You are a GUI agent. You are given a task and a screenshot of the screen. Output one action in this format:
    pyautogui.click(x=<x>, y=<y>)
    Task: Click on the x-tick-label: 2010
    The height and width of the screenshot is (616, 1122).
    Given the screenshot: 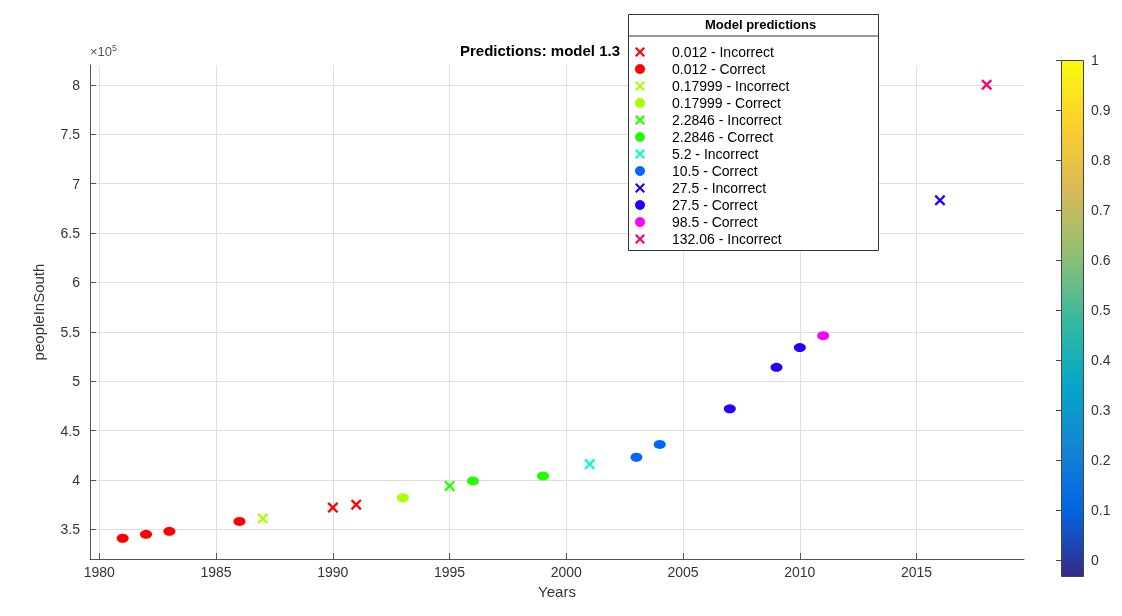 What is the action you would take?
    pyautogui.click(x=800, y=572)
    